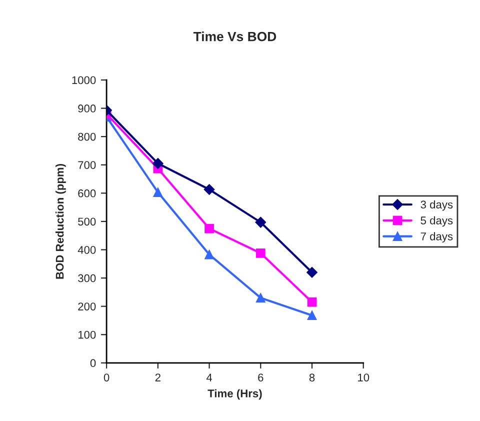  I want to click on x-tick-label: 6, so click(261, 378).